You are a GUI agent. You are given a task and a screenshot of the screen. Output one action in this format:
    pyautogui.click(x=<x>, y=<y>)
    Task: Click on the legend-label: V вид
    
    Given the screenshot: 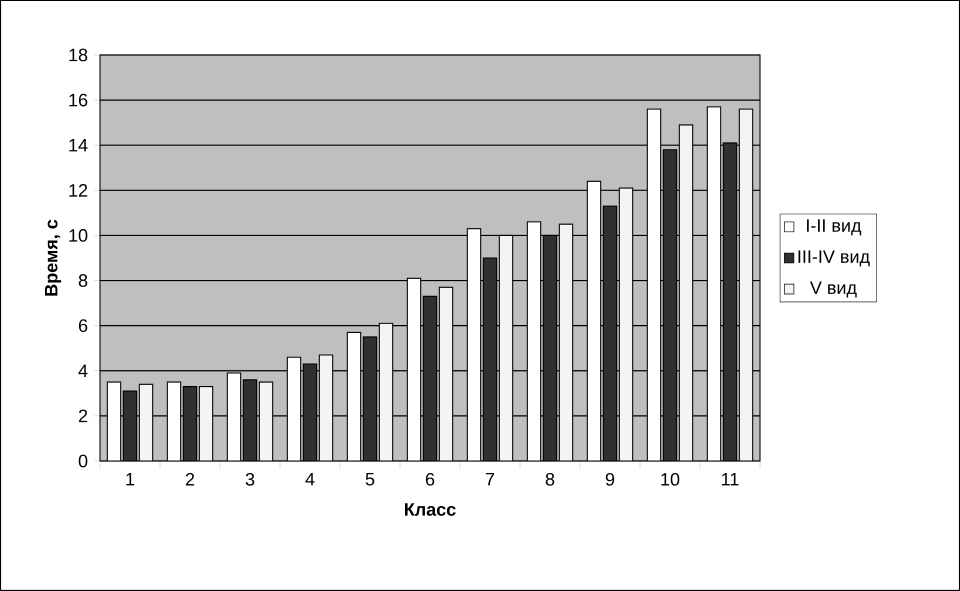 What is the action you would take?
    pyautogui.click(x=833, y=290)
    